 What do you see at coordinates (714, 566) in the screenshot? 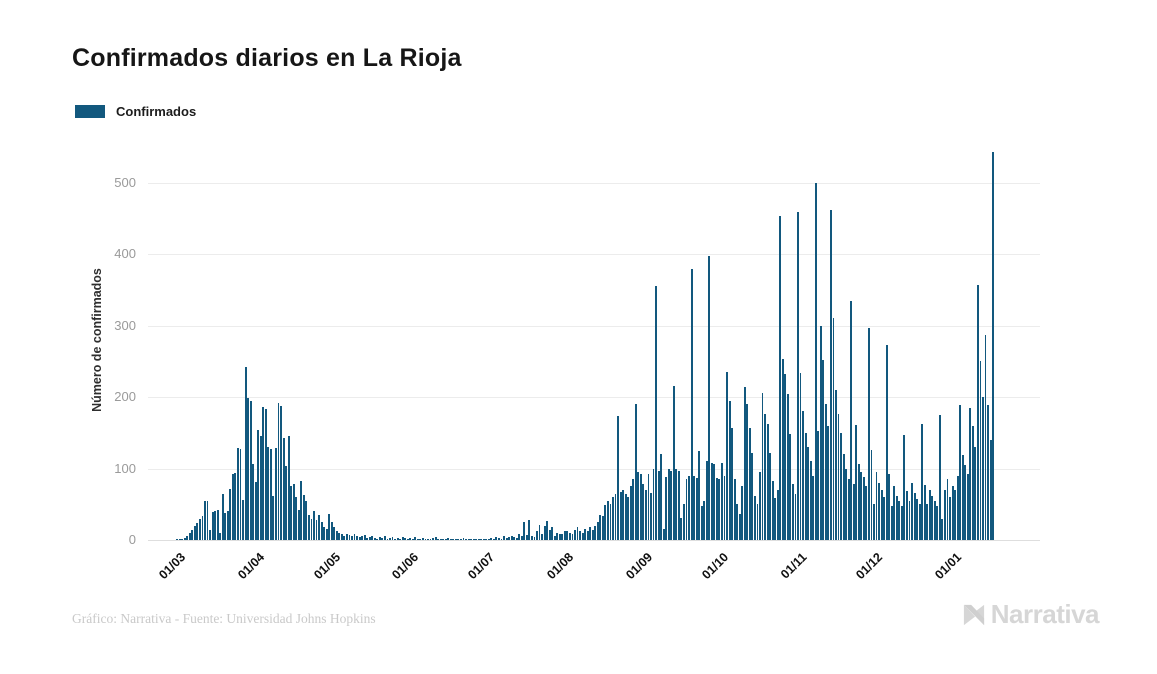
I see `x-tick-label: 01/10` at bounding box center [714, 566].